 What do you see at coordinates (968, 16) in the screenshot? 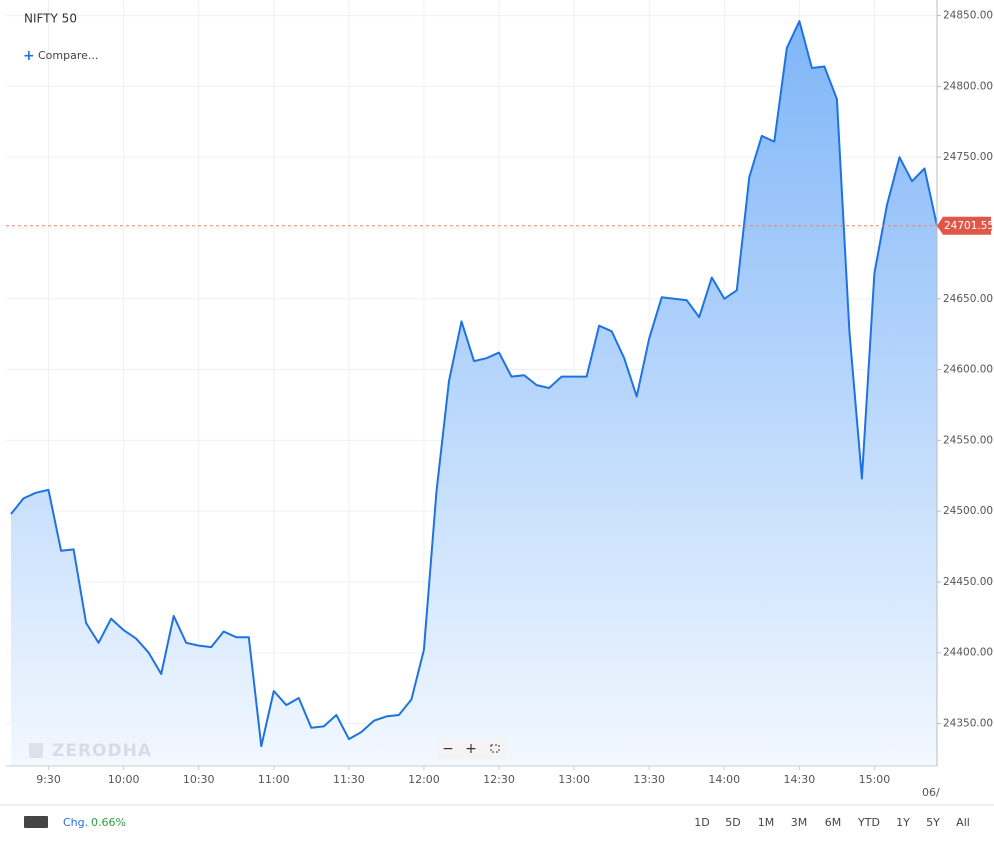
I see `y-tick-label: 24850.00` at bounding box center [968, 16].